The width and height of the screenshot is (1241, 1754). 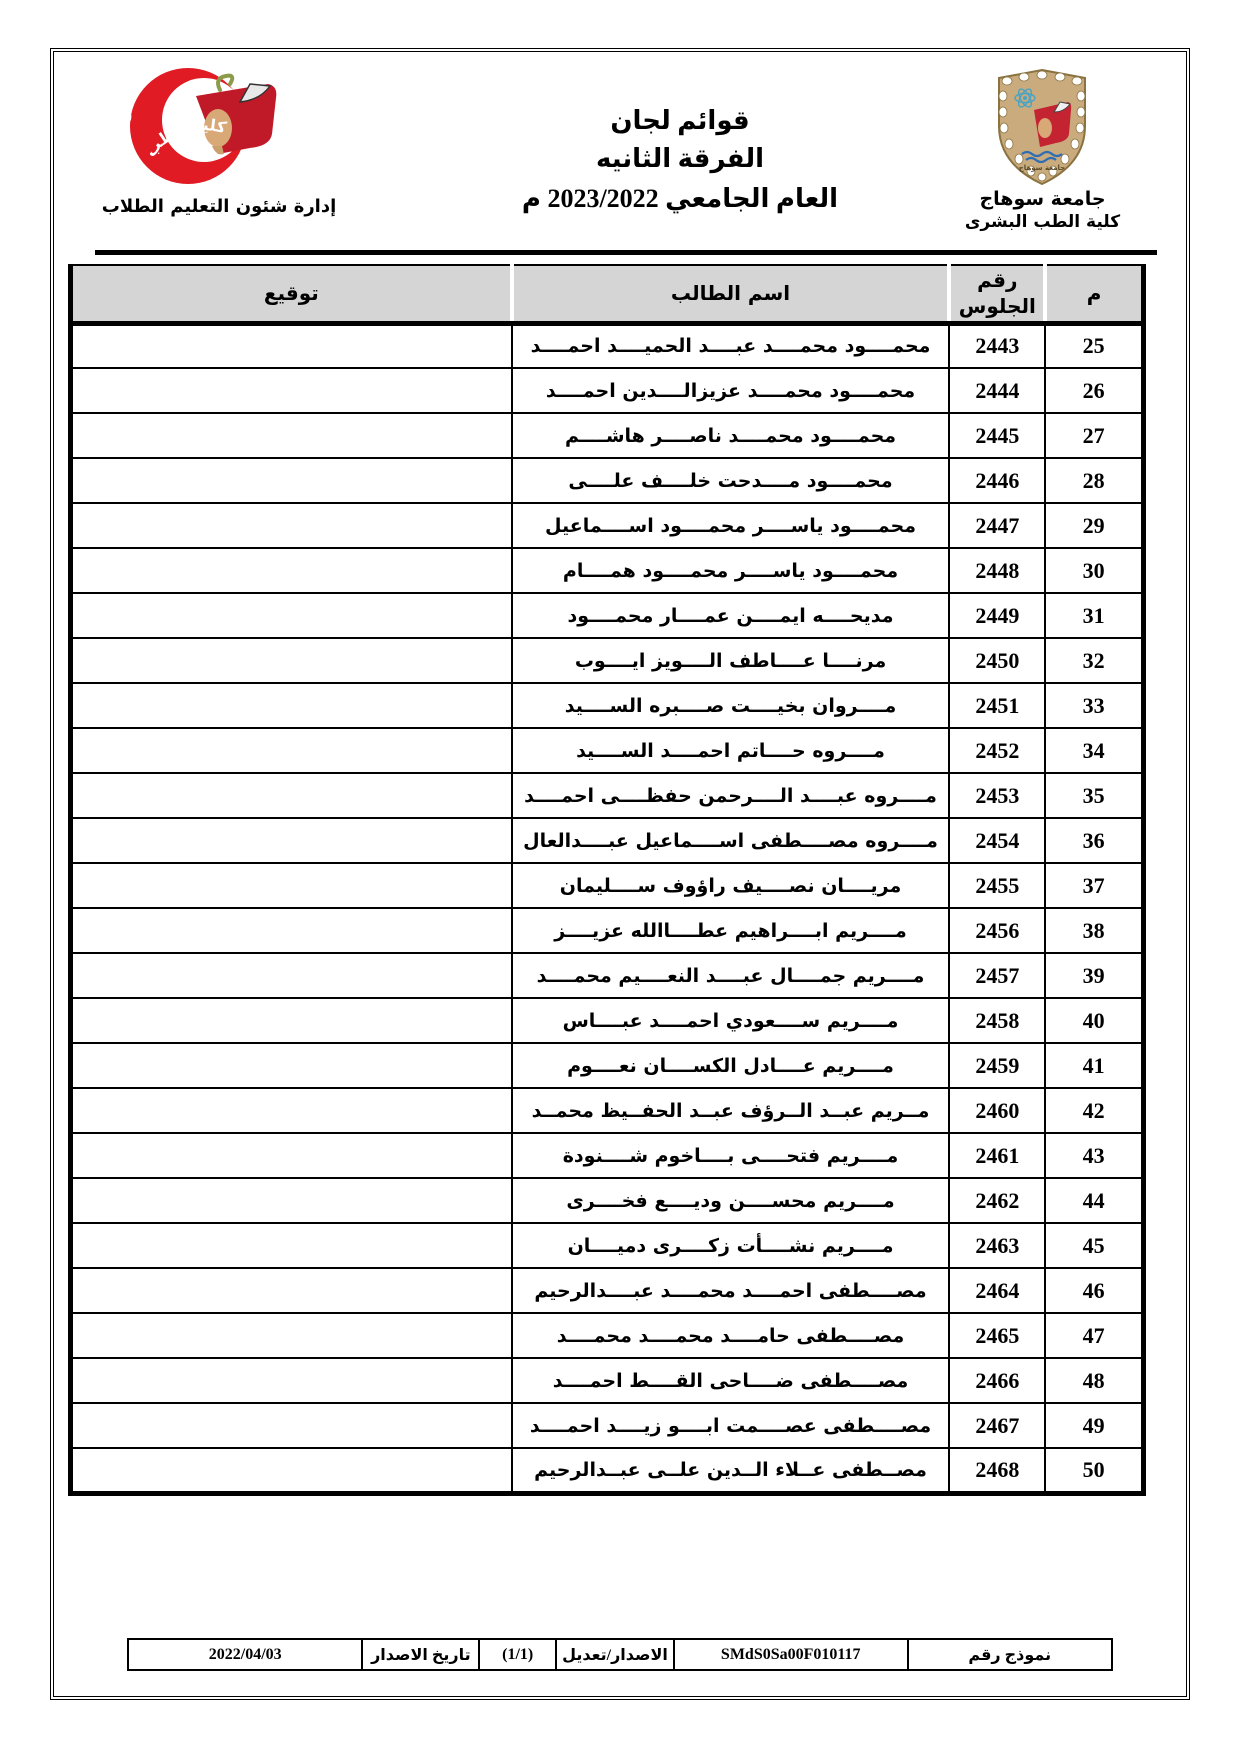 What do you see at coordinates (1094, 1065) in the screenshot?
I see `row-serial: 41` at bounding box center [1094, 1065].